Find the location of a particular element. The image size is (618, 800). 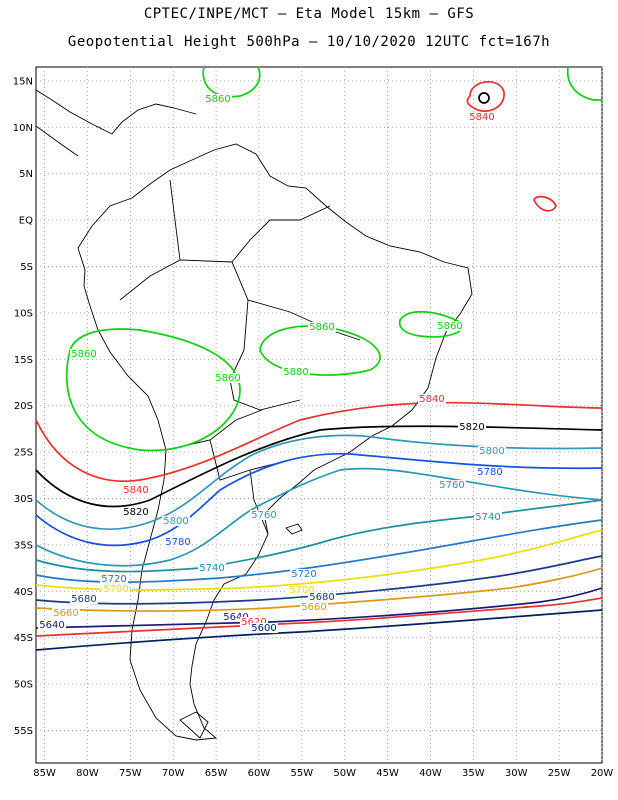

lat-tick-label: 40S is located at coordinates (23, 592).